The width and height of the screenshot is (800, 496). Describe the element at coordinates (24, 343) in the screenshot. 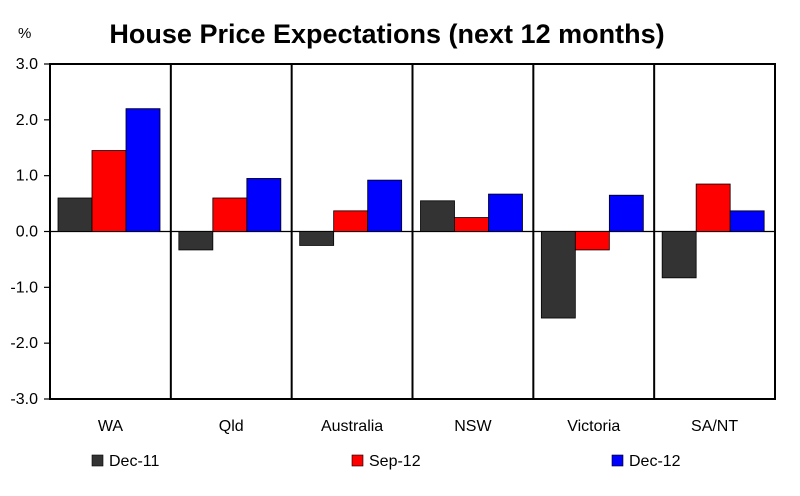

I see `y-tick-label: -2.0` at that location.